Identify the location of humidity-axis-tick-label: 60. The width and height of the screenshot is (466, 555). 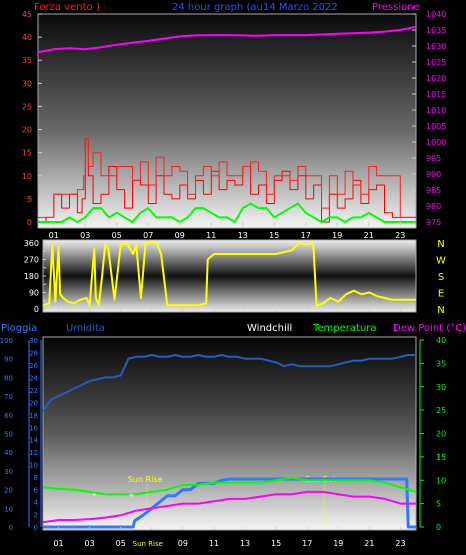
(8, 416).